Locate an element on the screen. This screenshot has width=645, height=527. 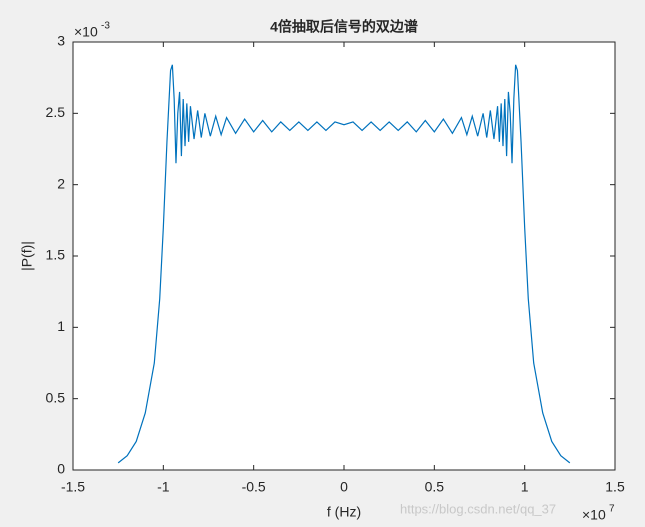
y-tick-label: 2.5 is located at coordinates (56, 112).